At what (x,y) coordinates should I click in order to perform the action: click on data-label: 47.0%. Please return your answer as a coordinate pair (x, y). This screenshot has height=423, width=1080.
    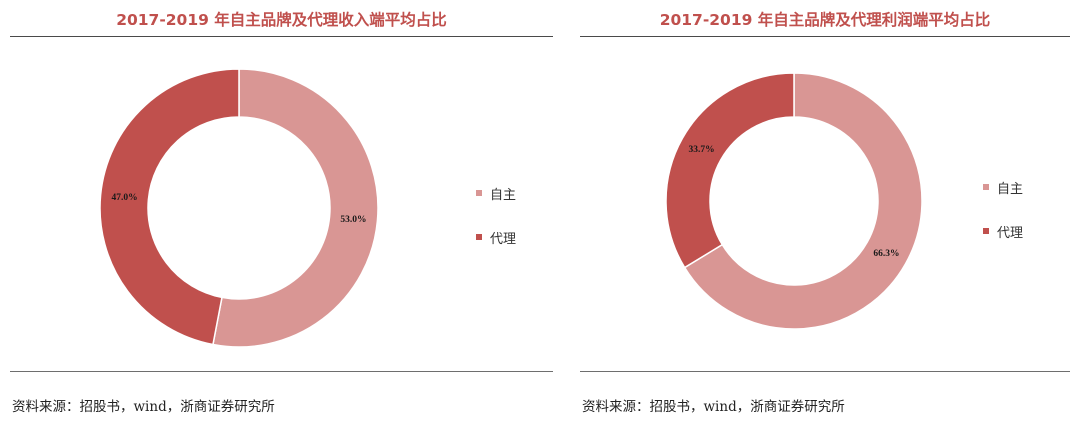
    Looking at the image, I should click on (124, 198).